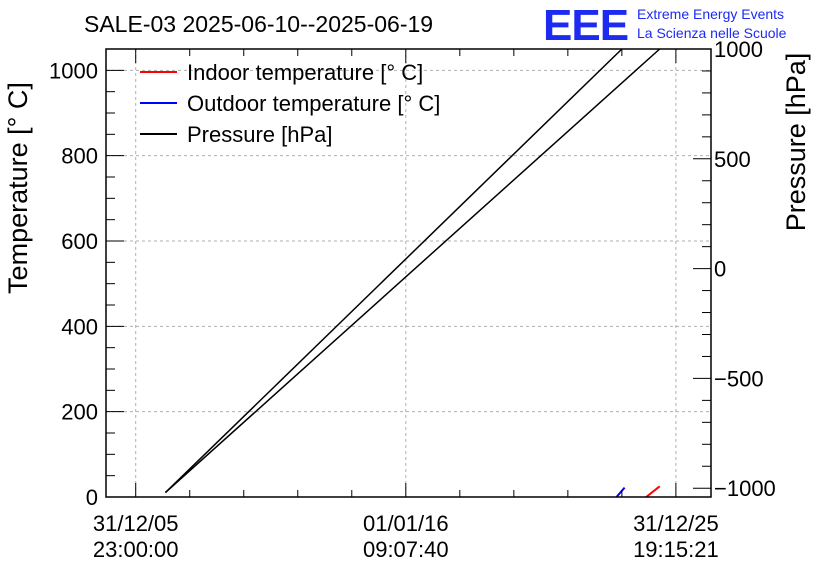  What do you see at coordinates (79, 412) in the screenshot?
I see `y-tick-label: 200` at bounding box center [79, 412].